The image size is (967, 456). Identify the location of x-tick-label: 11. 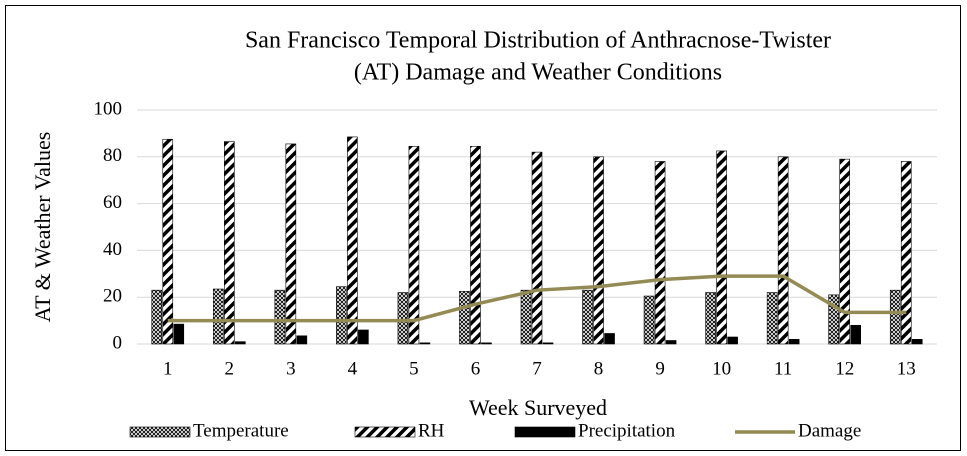
(783, 368).